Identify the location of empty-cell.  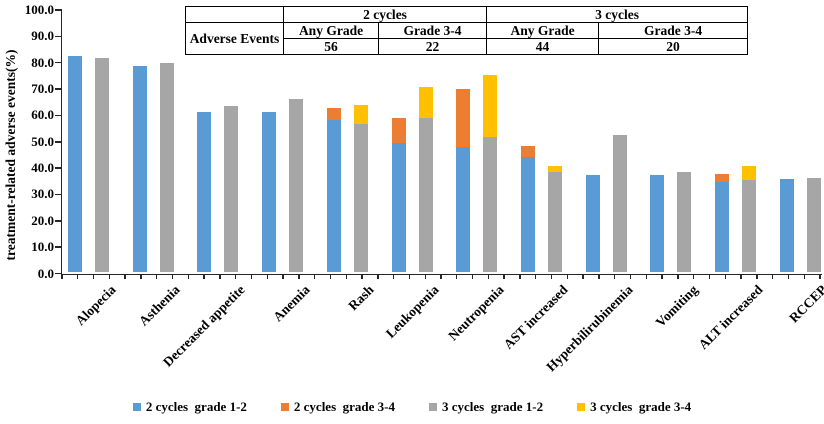
(234, 14).